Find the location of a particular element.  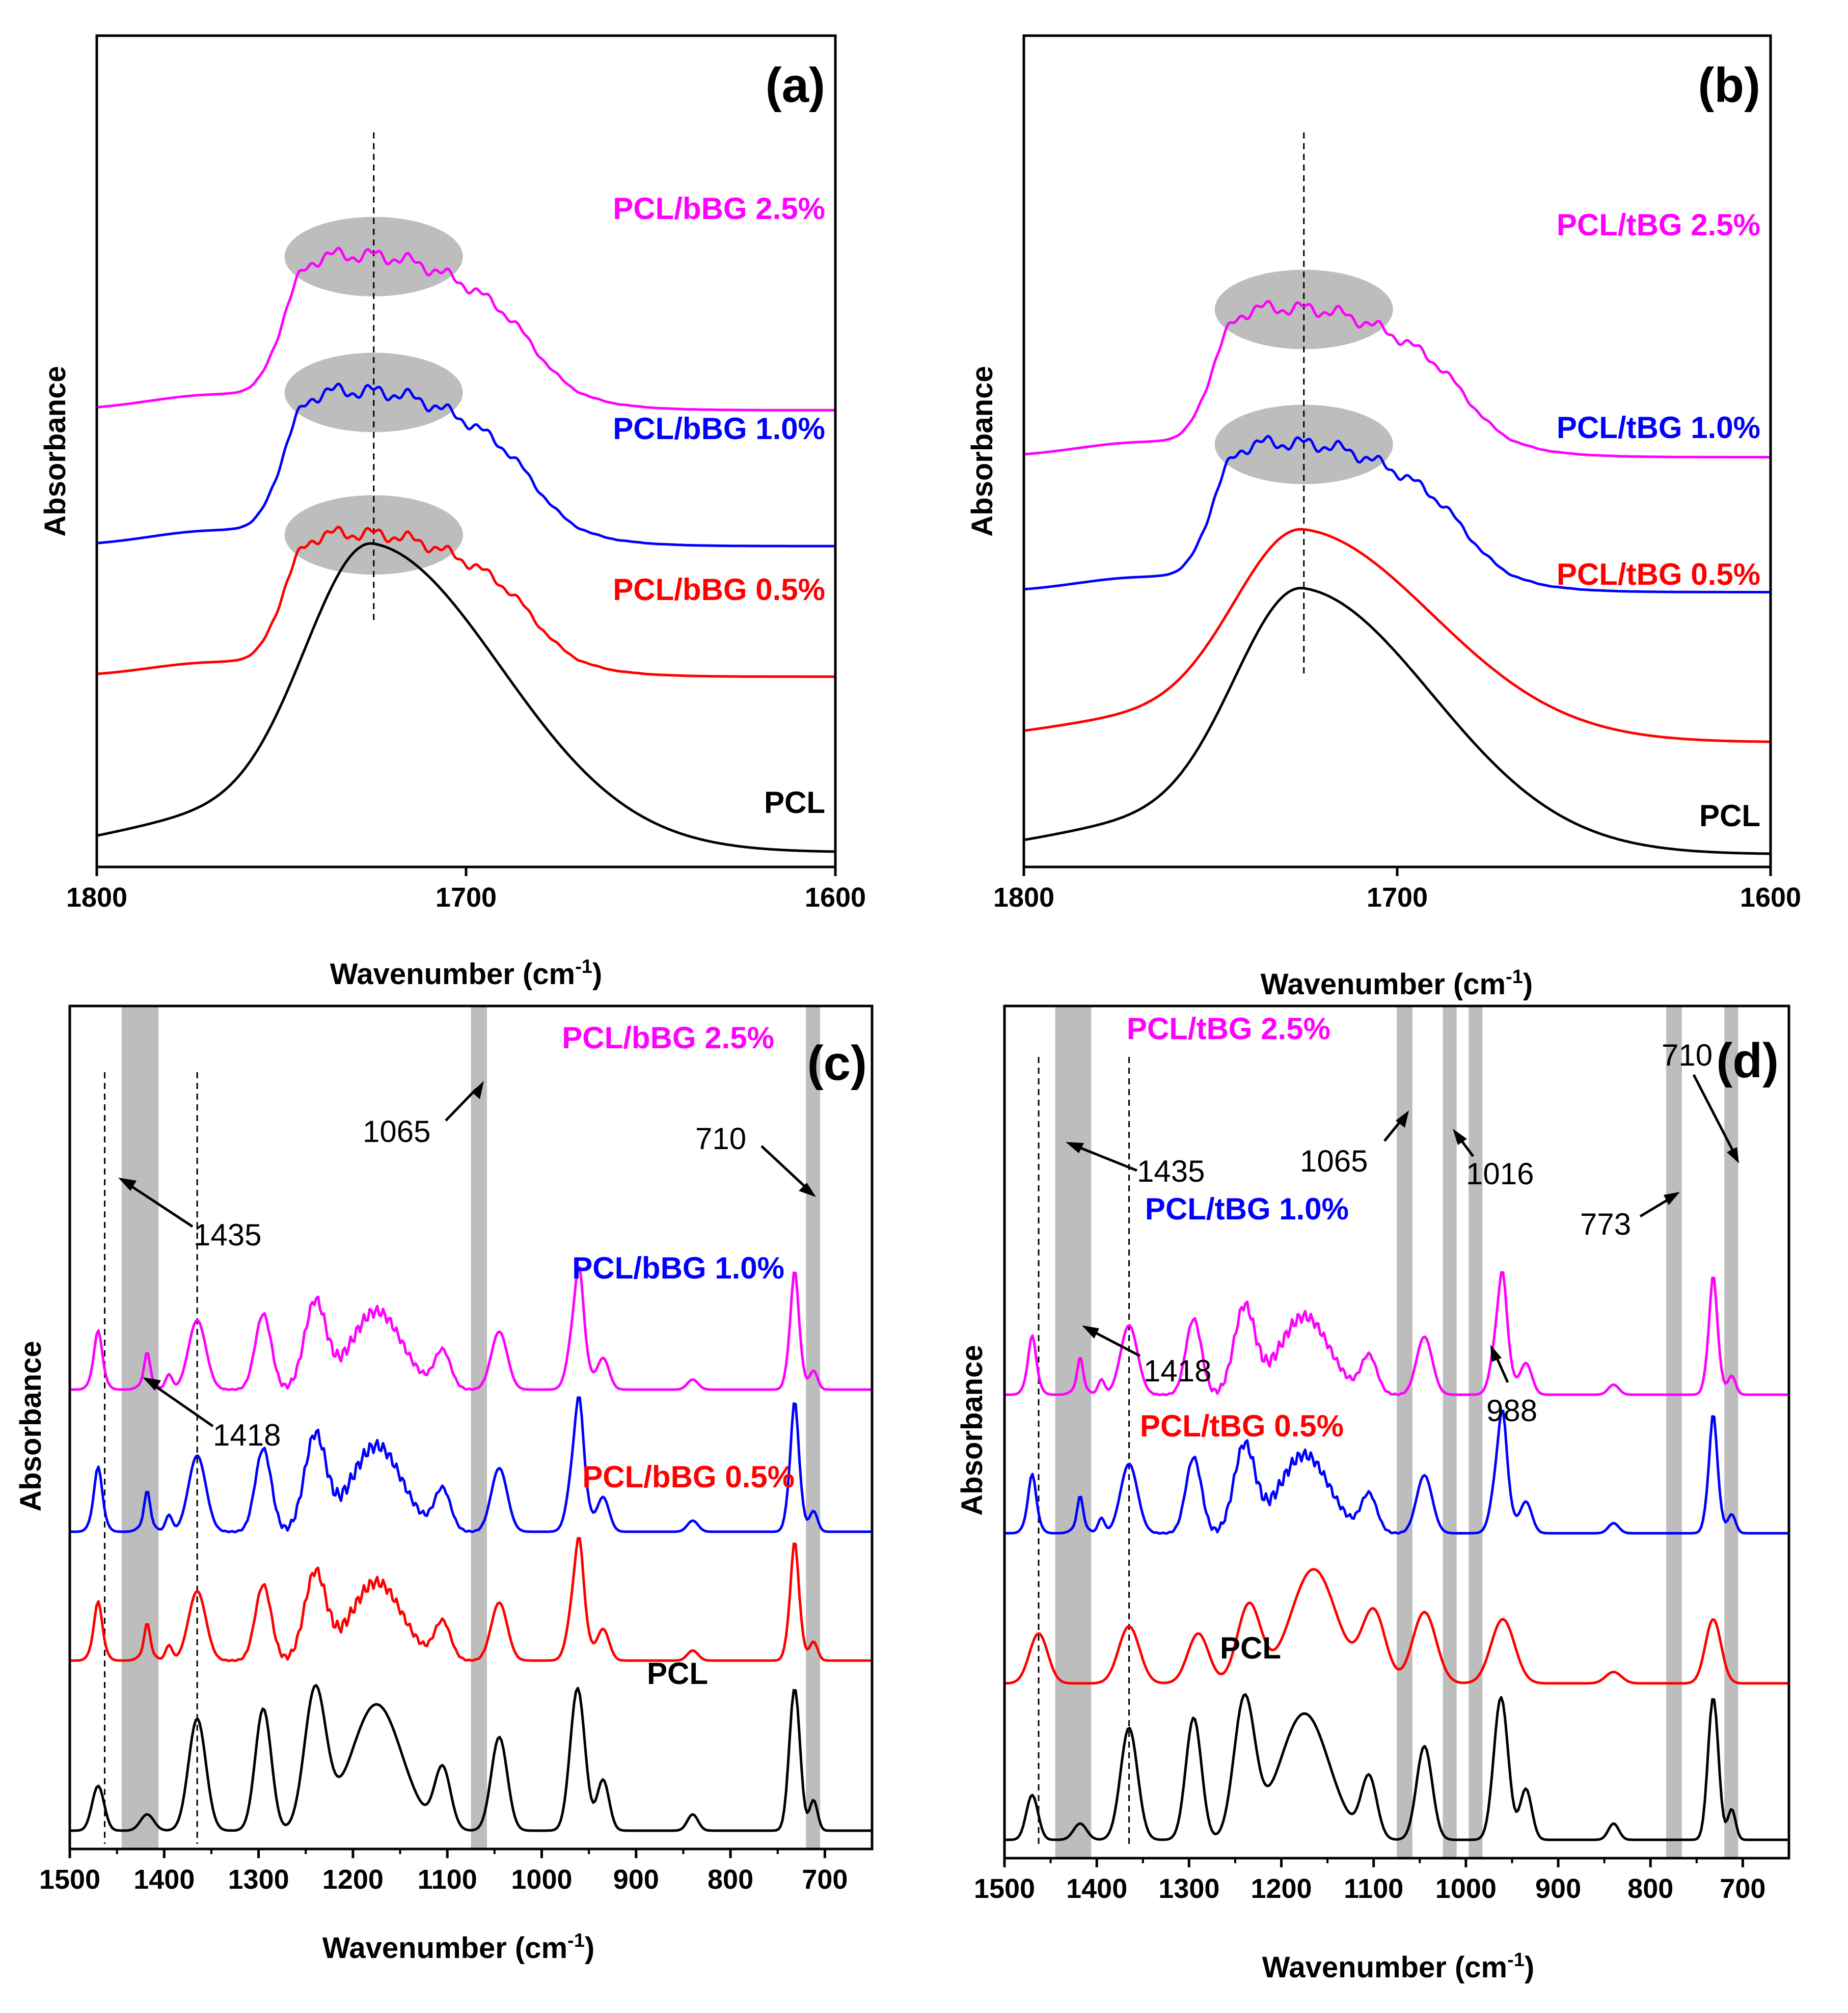

annotation-988: 988 is located at coordinates (1511, 1411).